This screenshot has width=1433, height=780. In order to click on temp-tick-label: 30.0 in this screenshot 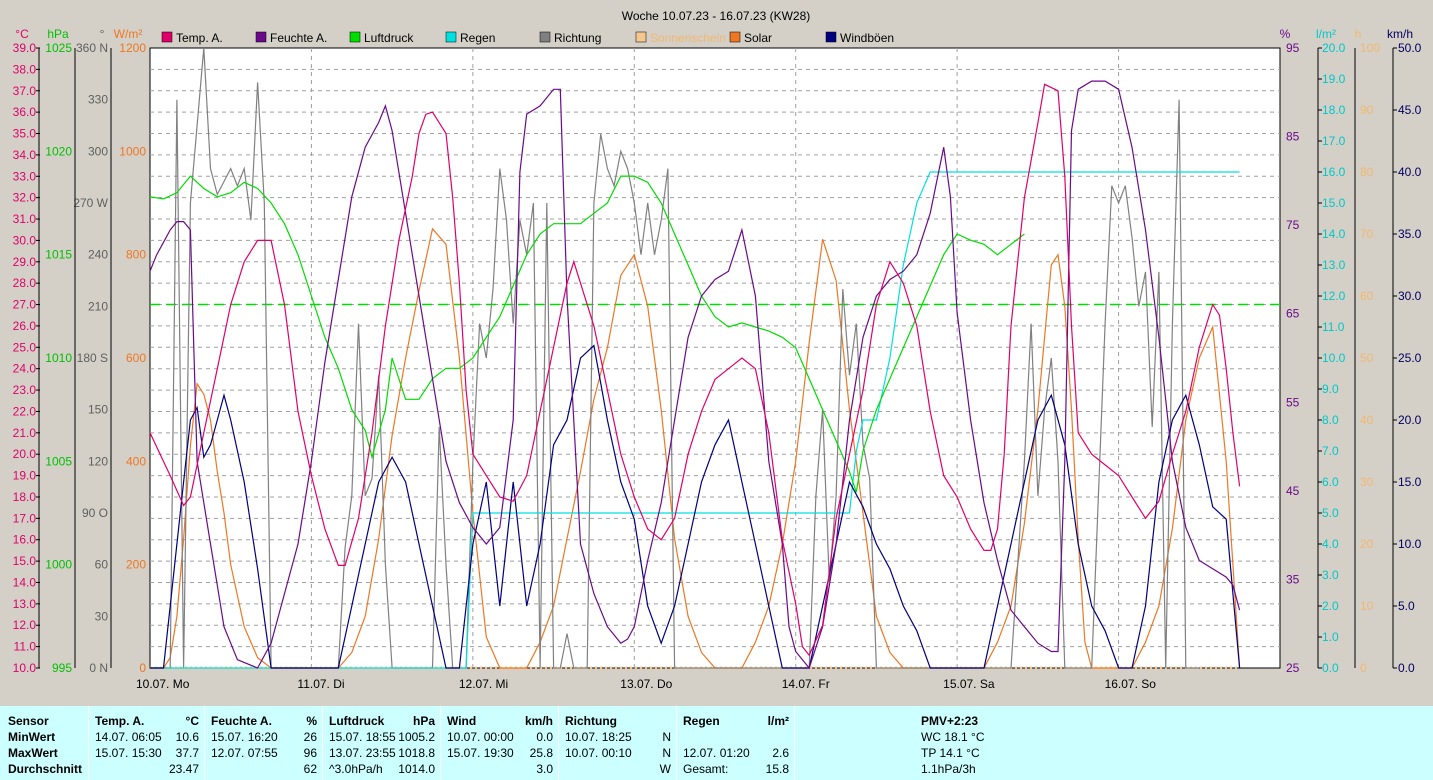, I will do `click(25, 240)`.